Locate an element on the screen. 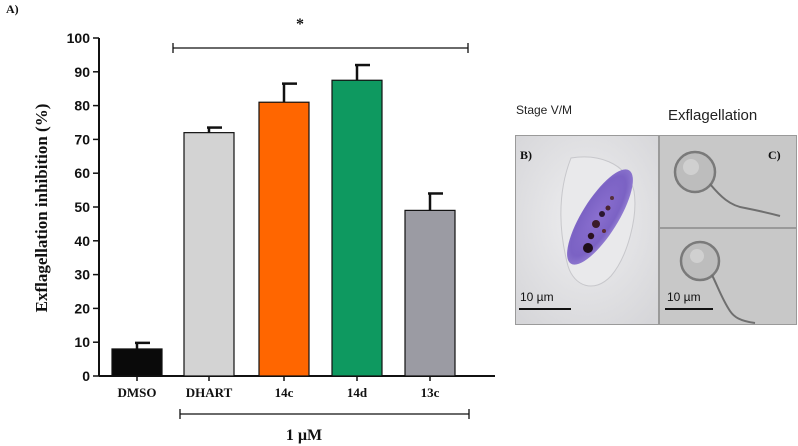 This screenshot has width=798, height=446. exflagellating-gamete-top is located at coordinates (728, 181).